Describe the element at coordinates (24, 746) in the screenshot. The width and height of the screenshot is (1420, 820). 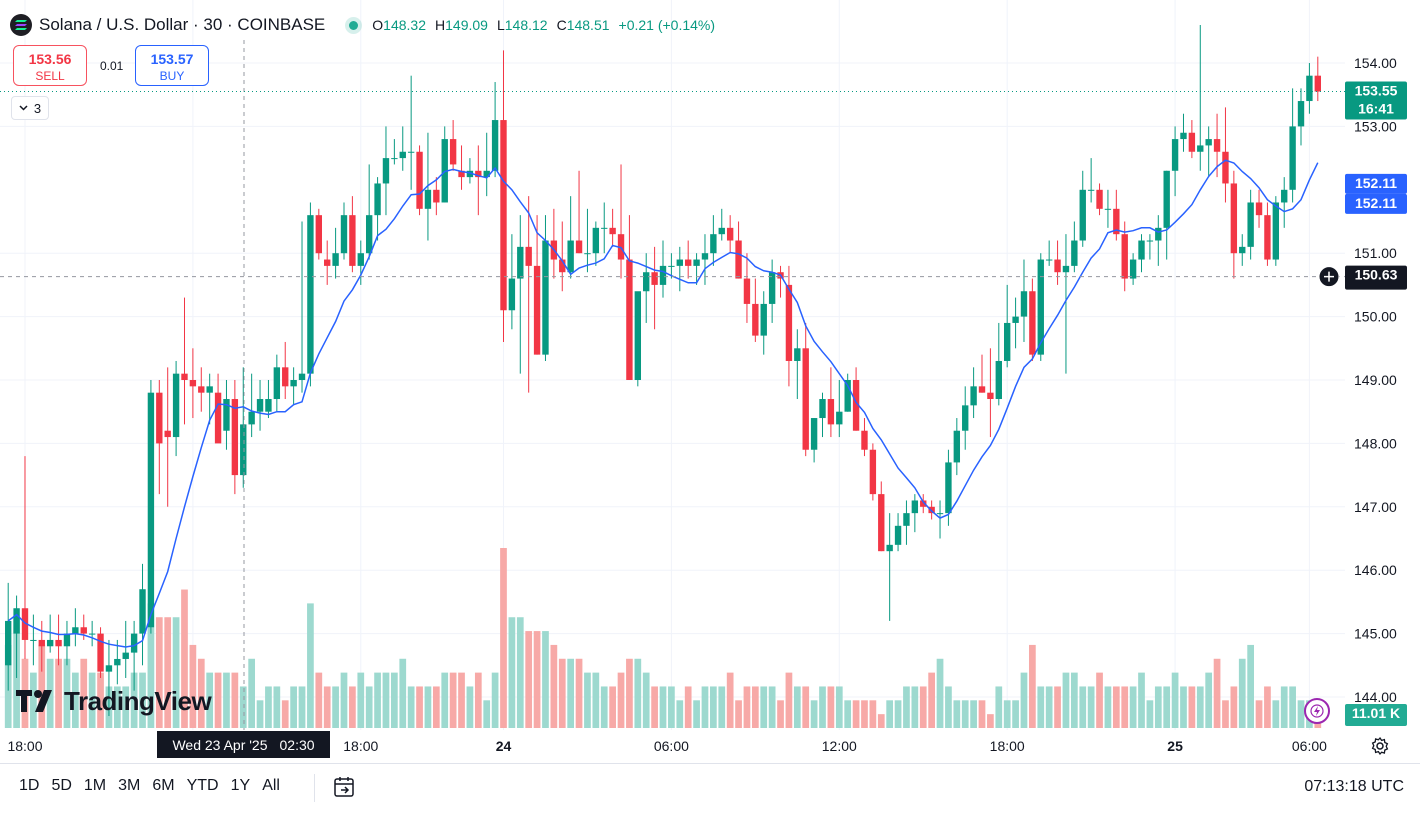
I see `time-tick-label: 18:00` at that location.